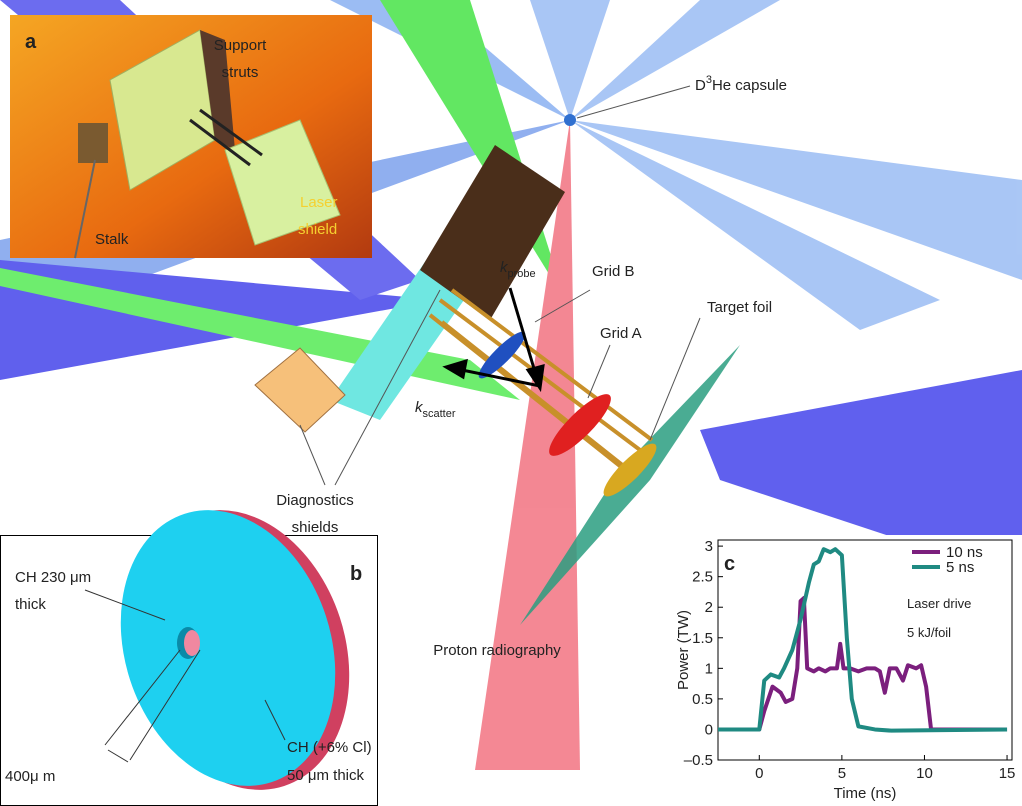  Describe the element at coordinates (356, 574) in the screenshot. I see `panel-label: b` at that location.